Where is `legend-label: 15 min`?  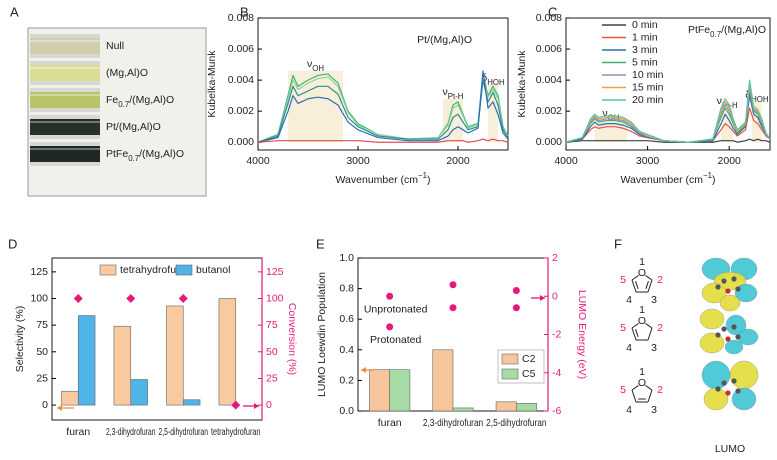
legend-label: 15 min is located at coordinates (648, 88).